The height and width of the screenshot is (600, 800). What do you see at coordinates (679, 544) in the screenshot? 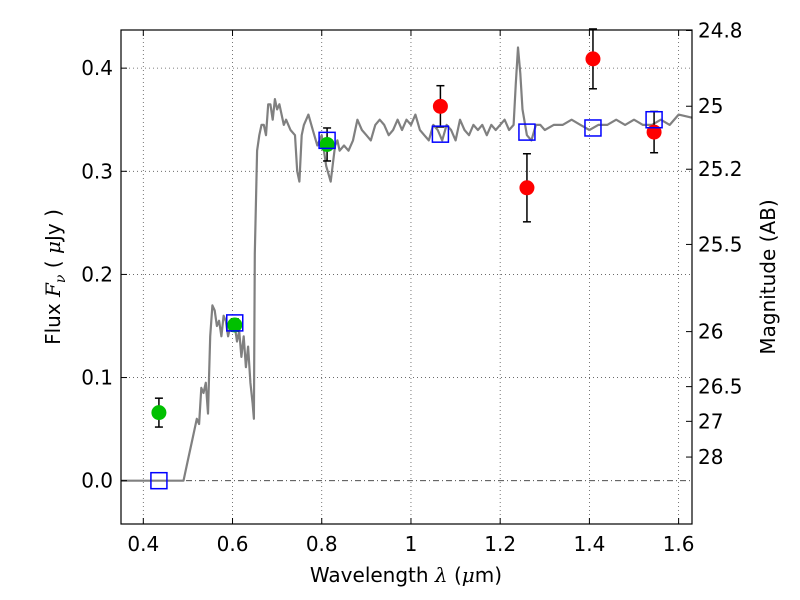
I see `x-tick-label: 1.6` at bounding box center [679, 544].